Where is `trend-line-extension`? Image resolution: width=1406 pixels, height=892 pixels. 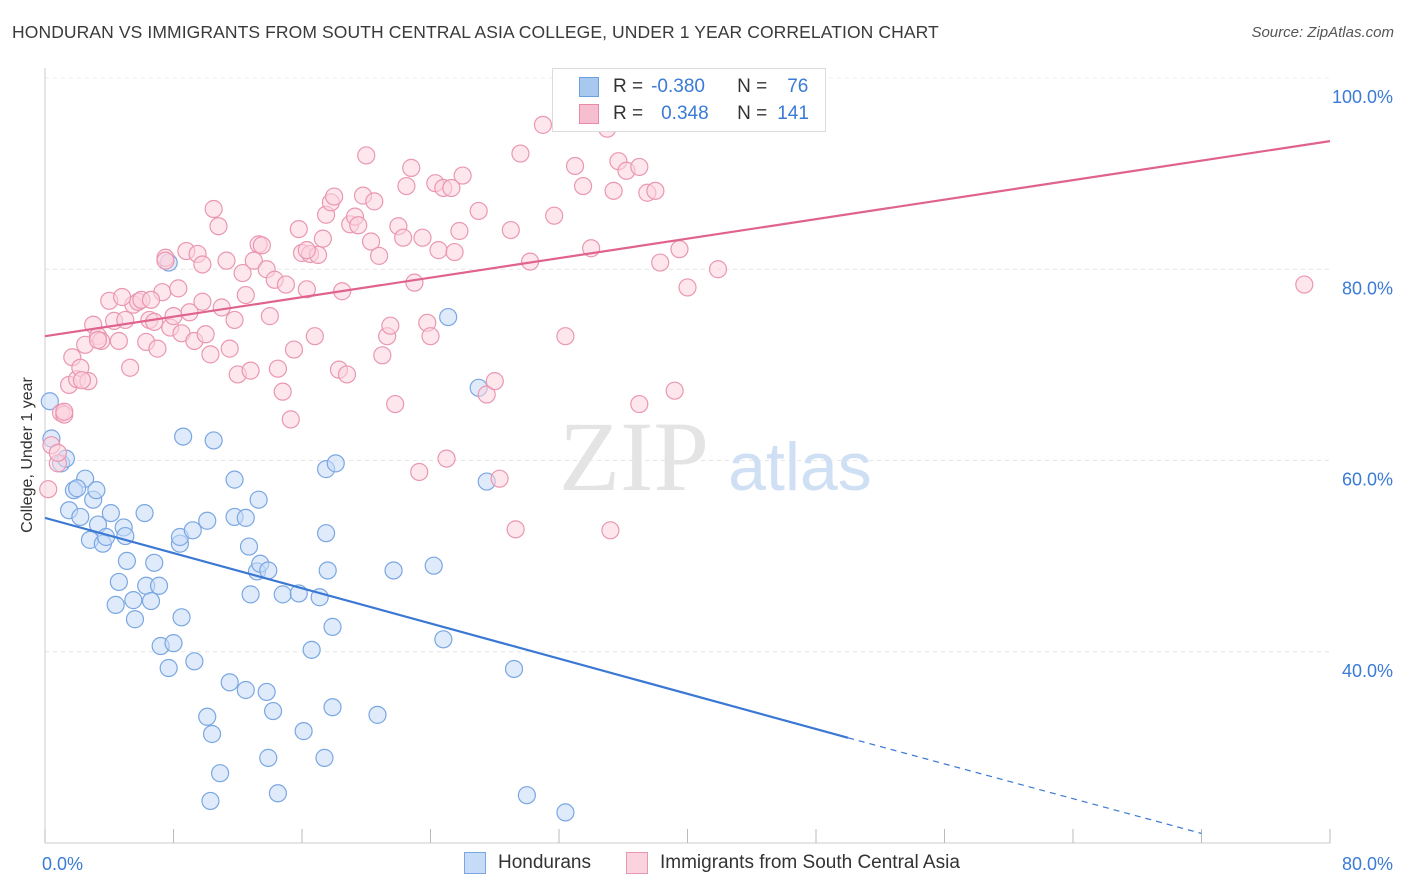
trend-line-extension is located at coordinates (1024, 786).